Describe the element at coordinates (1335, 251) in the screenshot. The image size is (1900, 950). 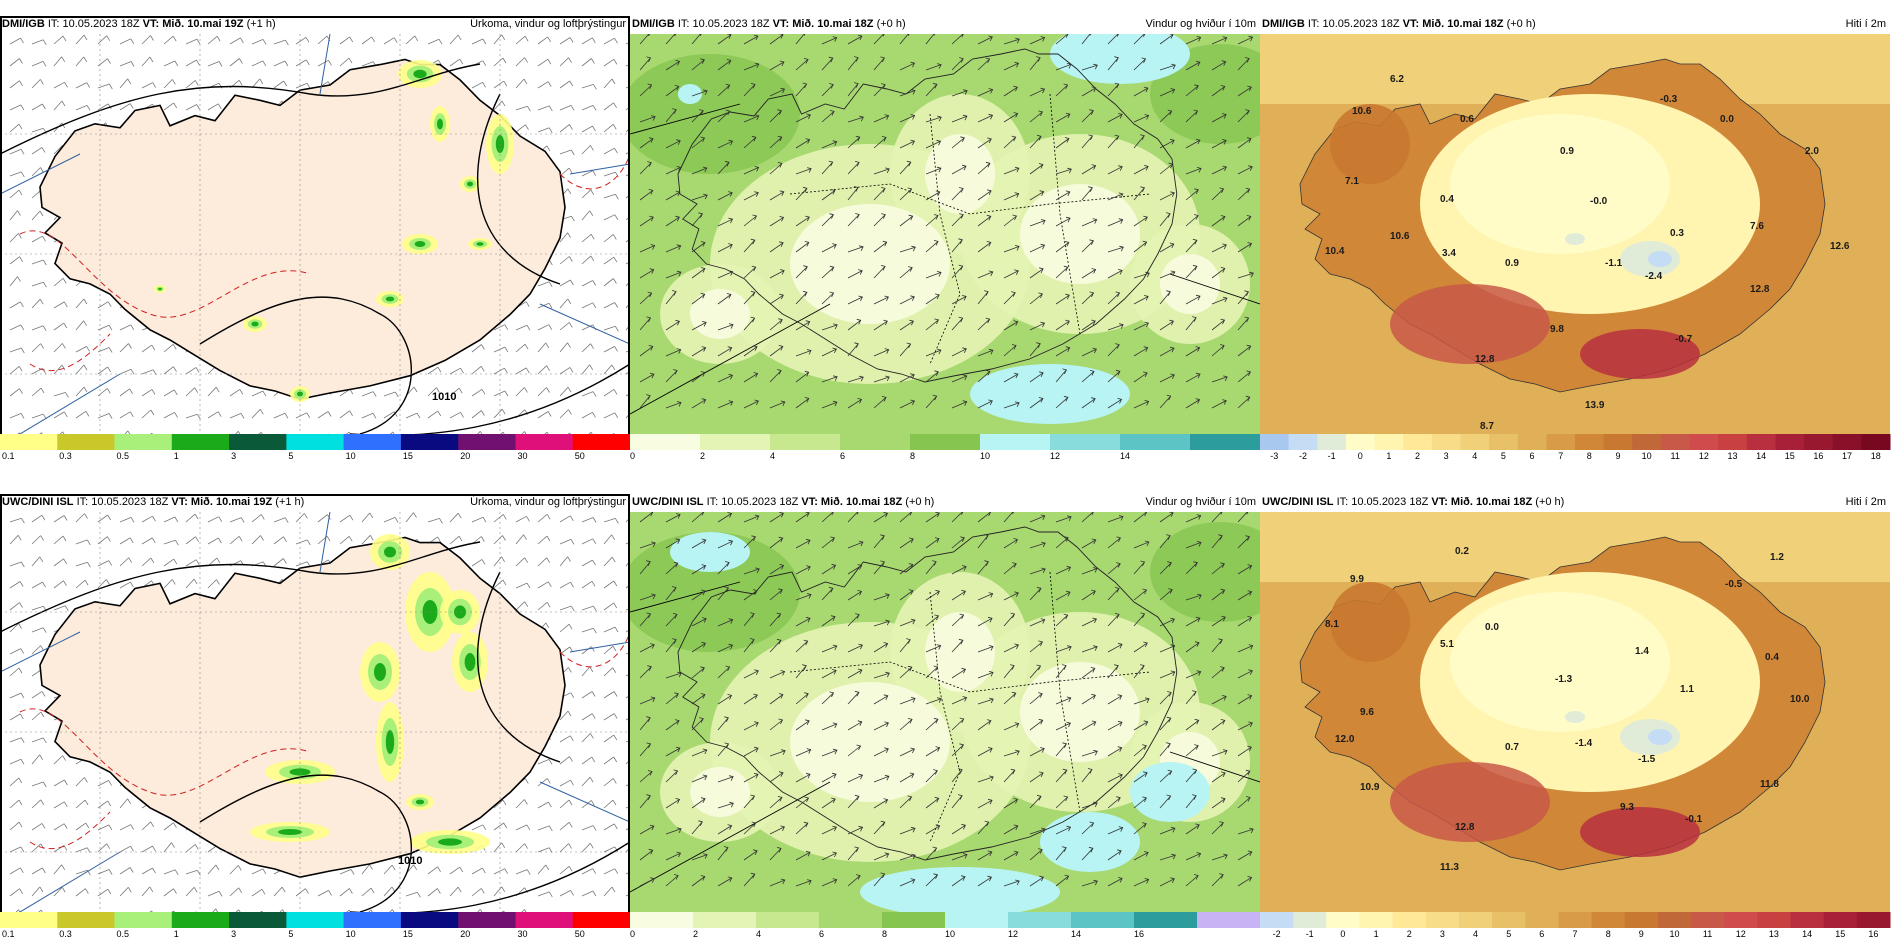
I see `temperature-value-label: 10.4` at that location.